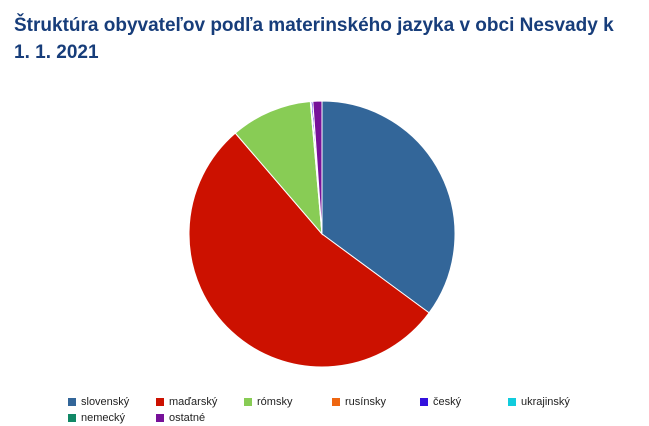 This screenshot has width=649, height=426. What do you see at coordinates (105, 402) in the screenshot?
I see `legend-label: slovenský` at bounding box center [105, 402].